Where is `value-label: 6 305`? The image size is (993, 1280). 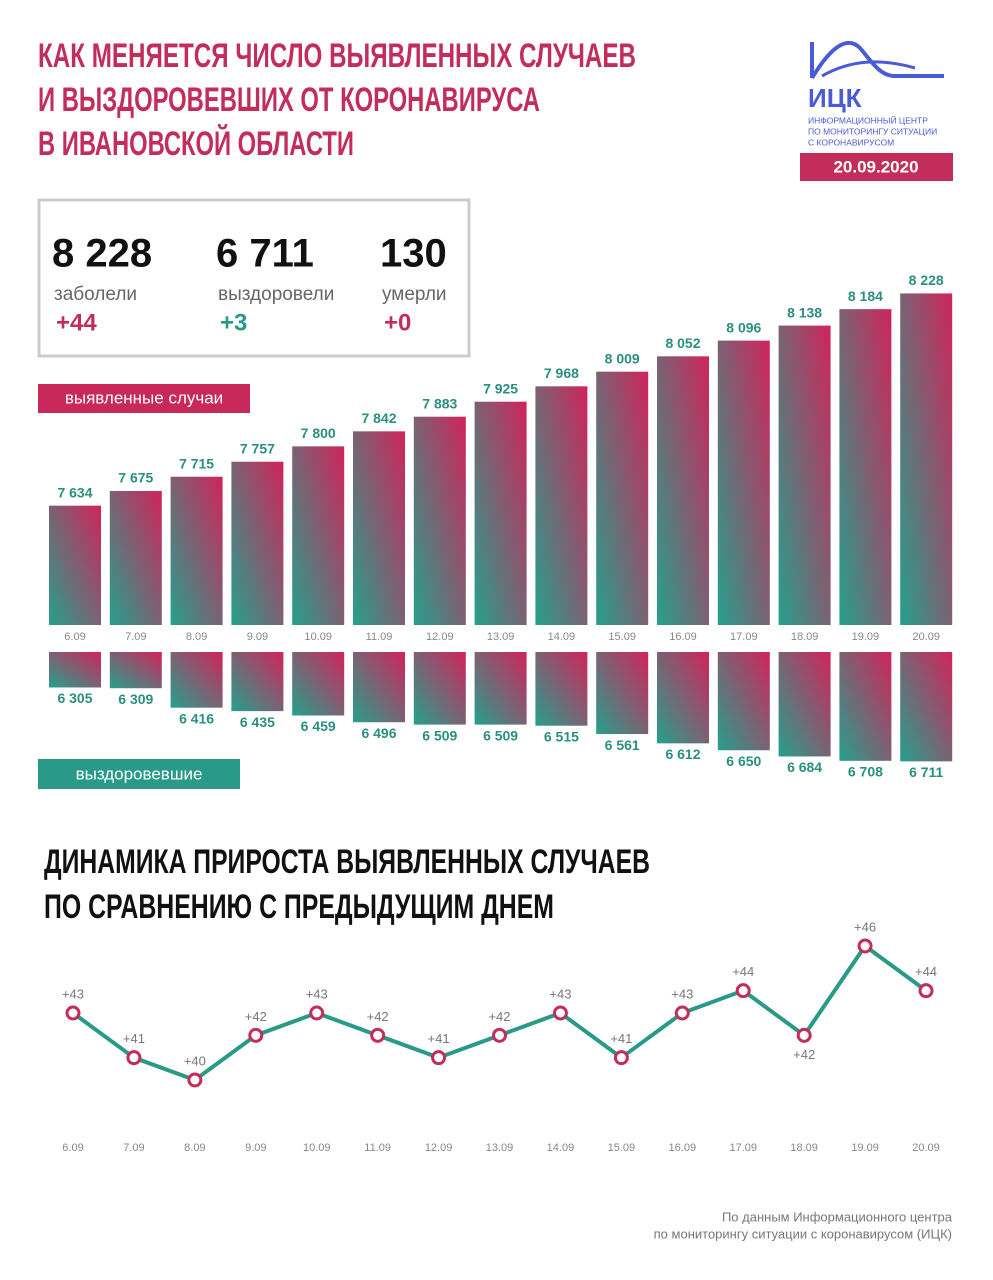
value-label: 6 305 is located at coordinates (74, 698).